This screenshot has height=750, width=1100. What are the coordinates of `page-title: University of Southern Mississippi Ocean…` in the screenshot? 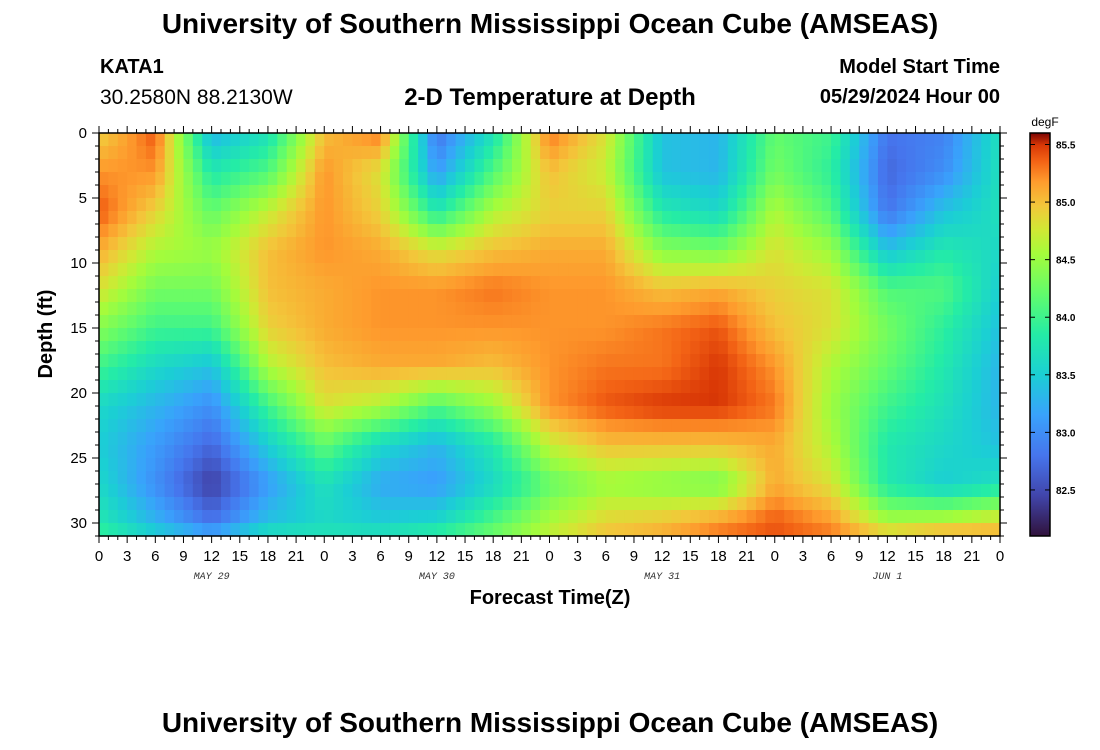 It's located at (550, 23).